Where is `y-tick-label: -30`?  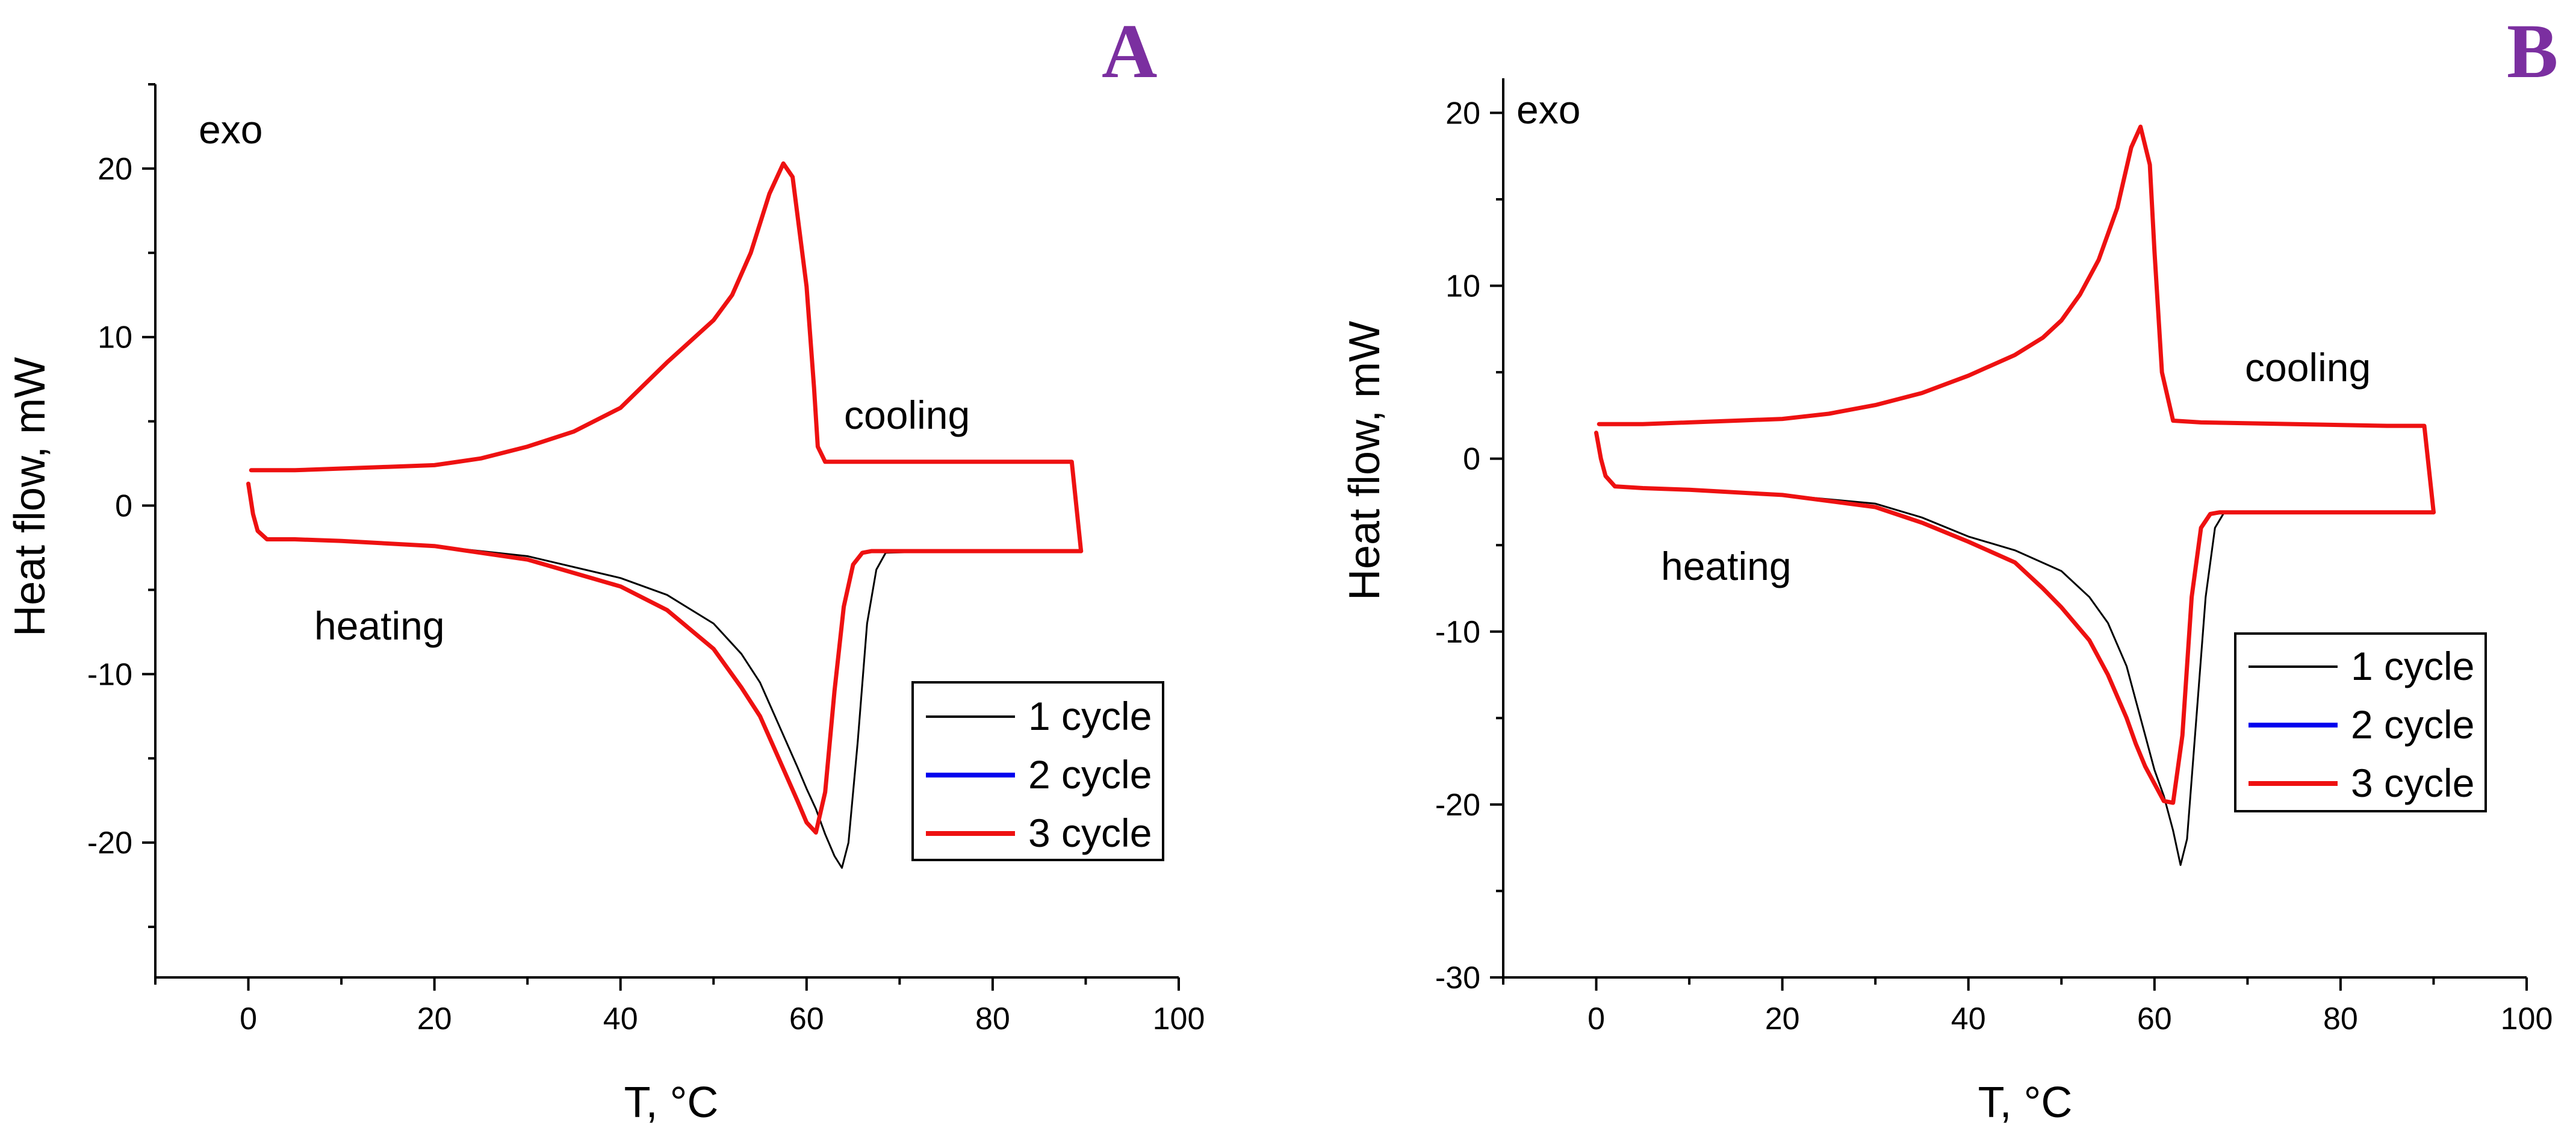
y-tick-label: -30 is located at coordinates (1457, 978).